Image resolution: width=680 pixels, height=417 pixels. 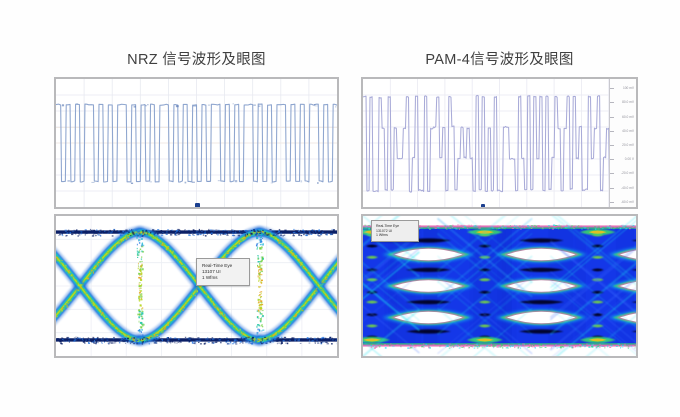 I want to click on nrz-trigger-marker, so click(x=197, y=205).